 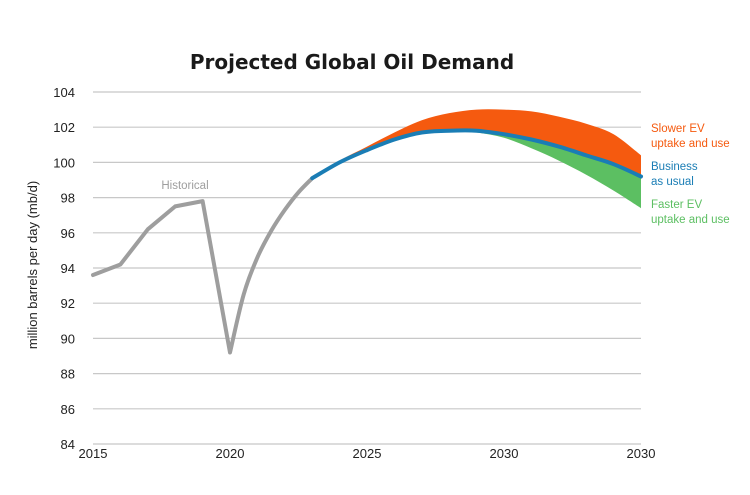 I want to click on annotation-1-line-1: uptake and use, so click(x=690, y=144).